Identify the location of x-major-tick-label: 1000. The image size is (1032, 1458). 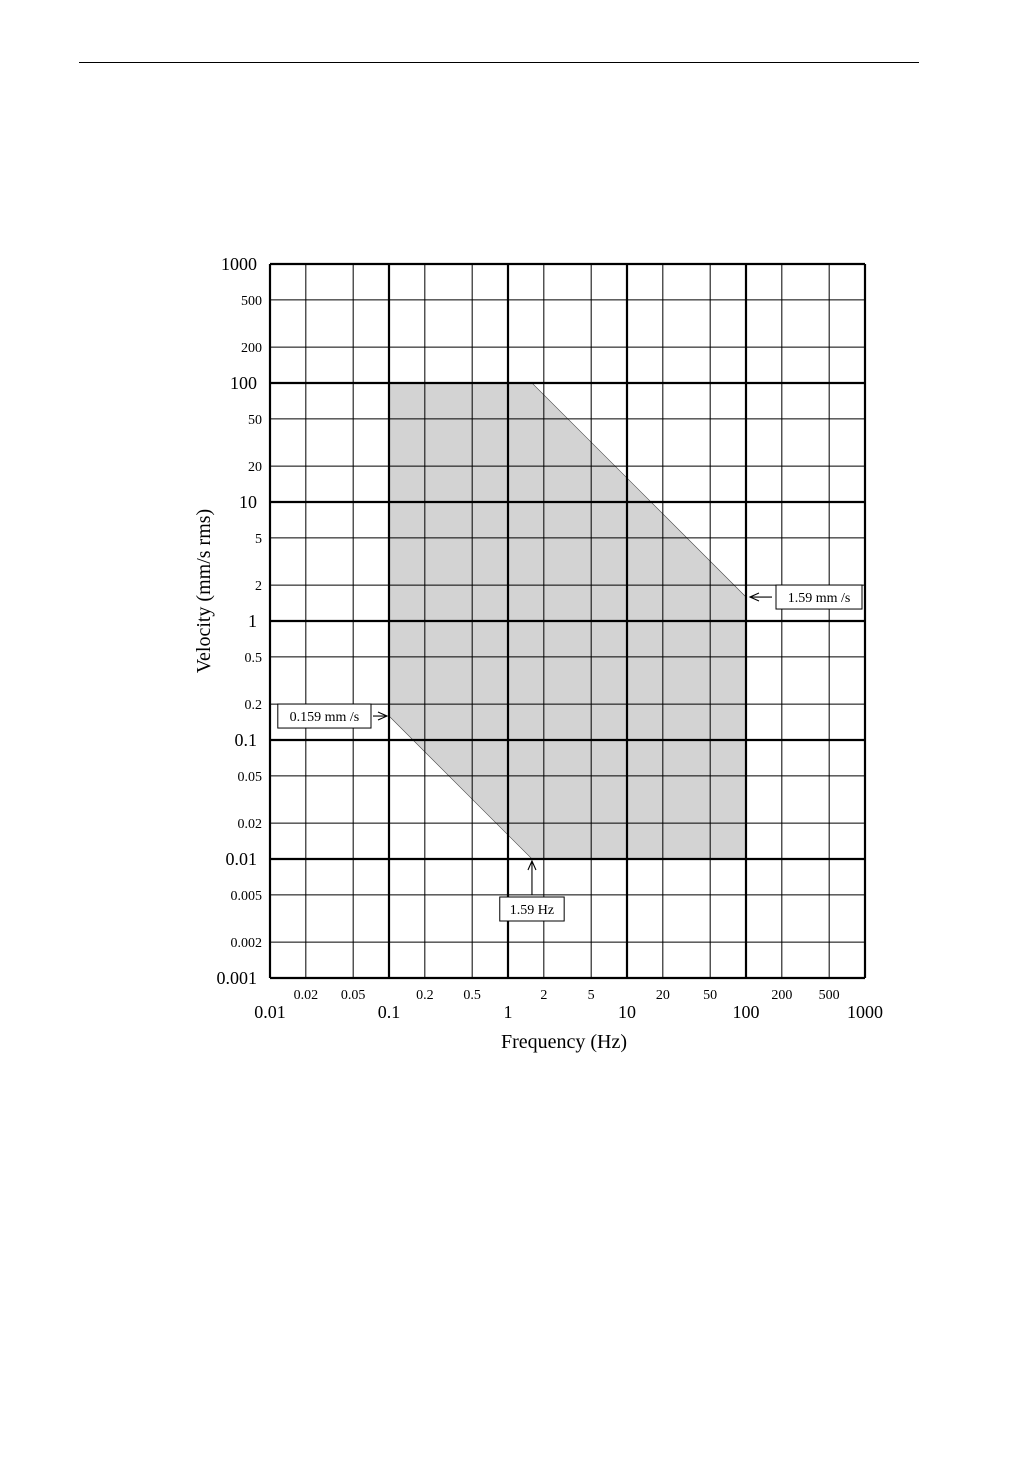
(865, 1012).